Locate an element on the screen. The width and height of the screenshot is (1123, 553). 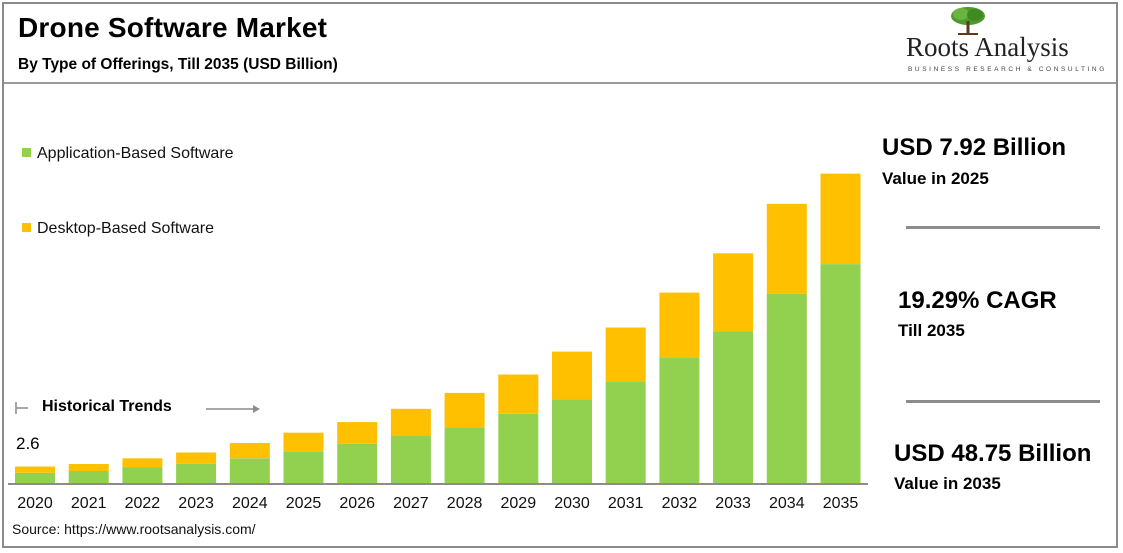
bar-application-2035 is located at coordinates (840, 373).